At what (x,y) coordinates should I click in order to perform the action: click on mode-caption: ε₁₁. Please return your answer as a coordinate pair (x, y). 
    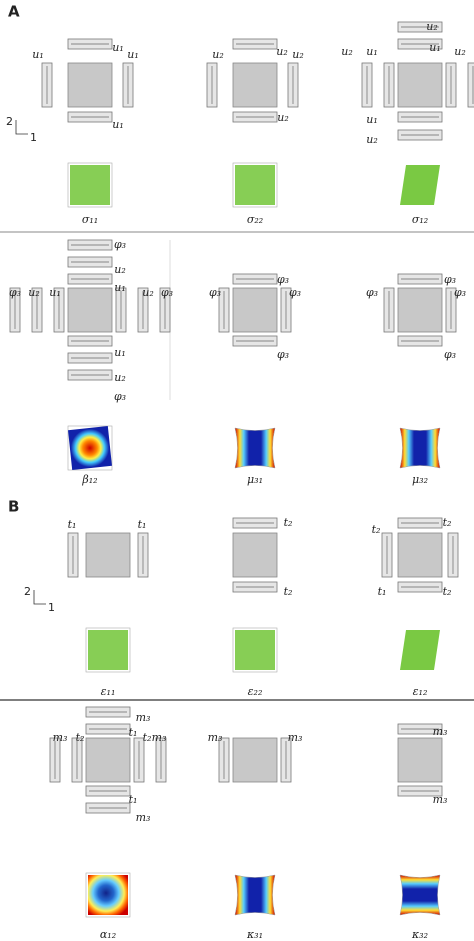
    Looking at the image, I should click on (108, 691).